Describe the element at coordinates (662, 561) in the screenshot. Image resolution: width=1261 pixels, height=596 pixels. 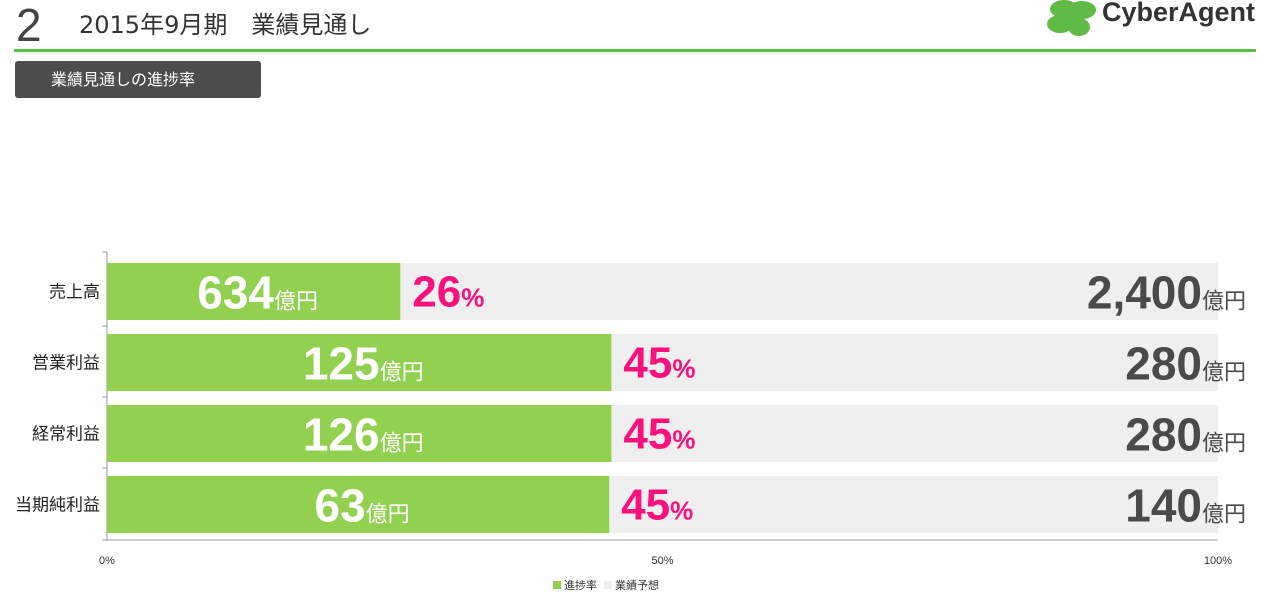
I see `x-tick-label: 50%` at that location.